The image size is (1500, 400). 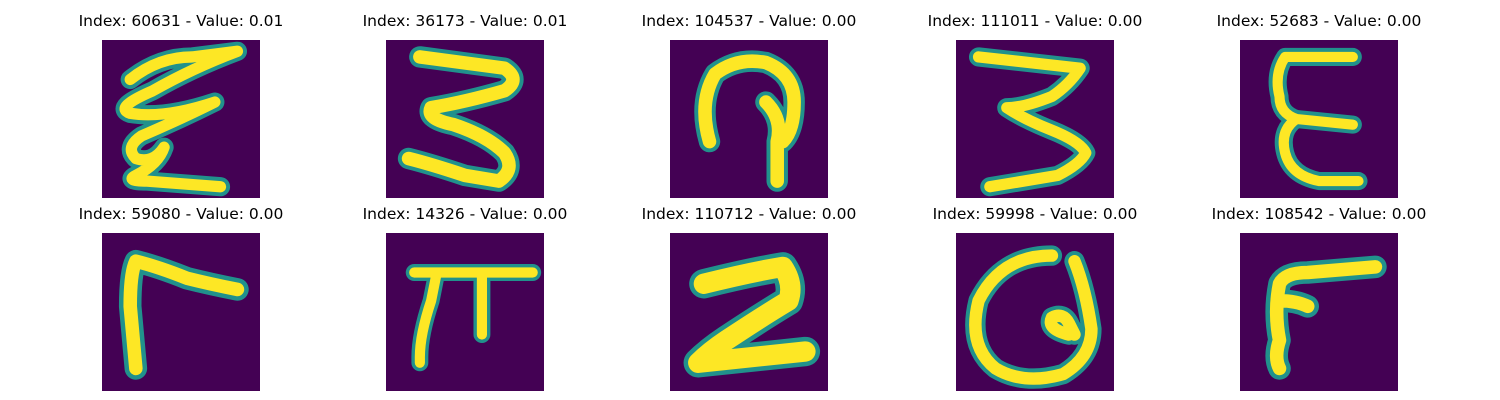 I want to click on panel-title: Index: 52683 - Value: 0.00, so click(x=1319, y=21).